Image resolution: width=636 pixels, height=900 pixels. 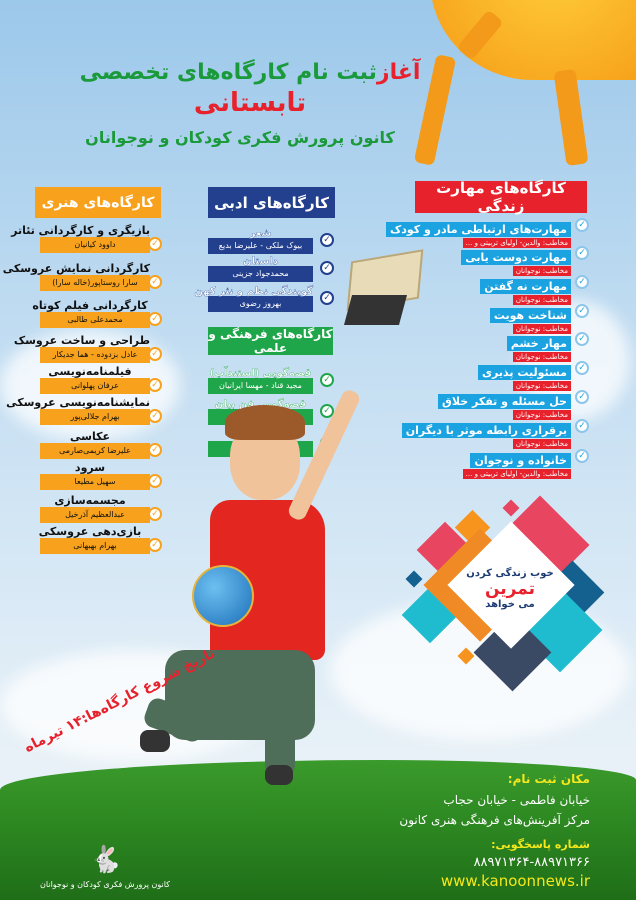 I want to click on workshop-teacher: سارا روستاپور(خاله سارا), so click(x=95, y=283).